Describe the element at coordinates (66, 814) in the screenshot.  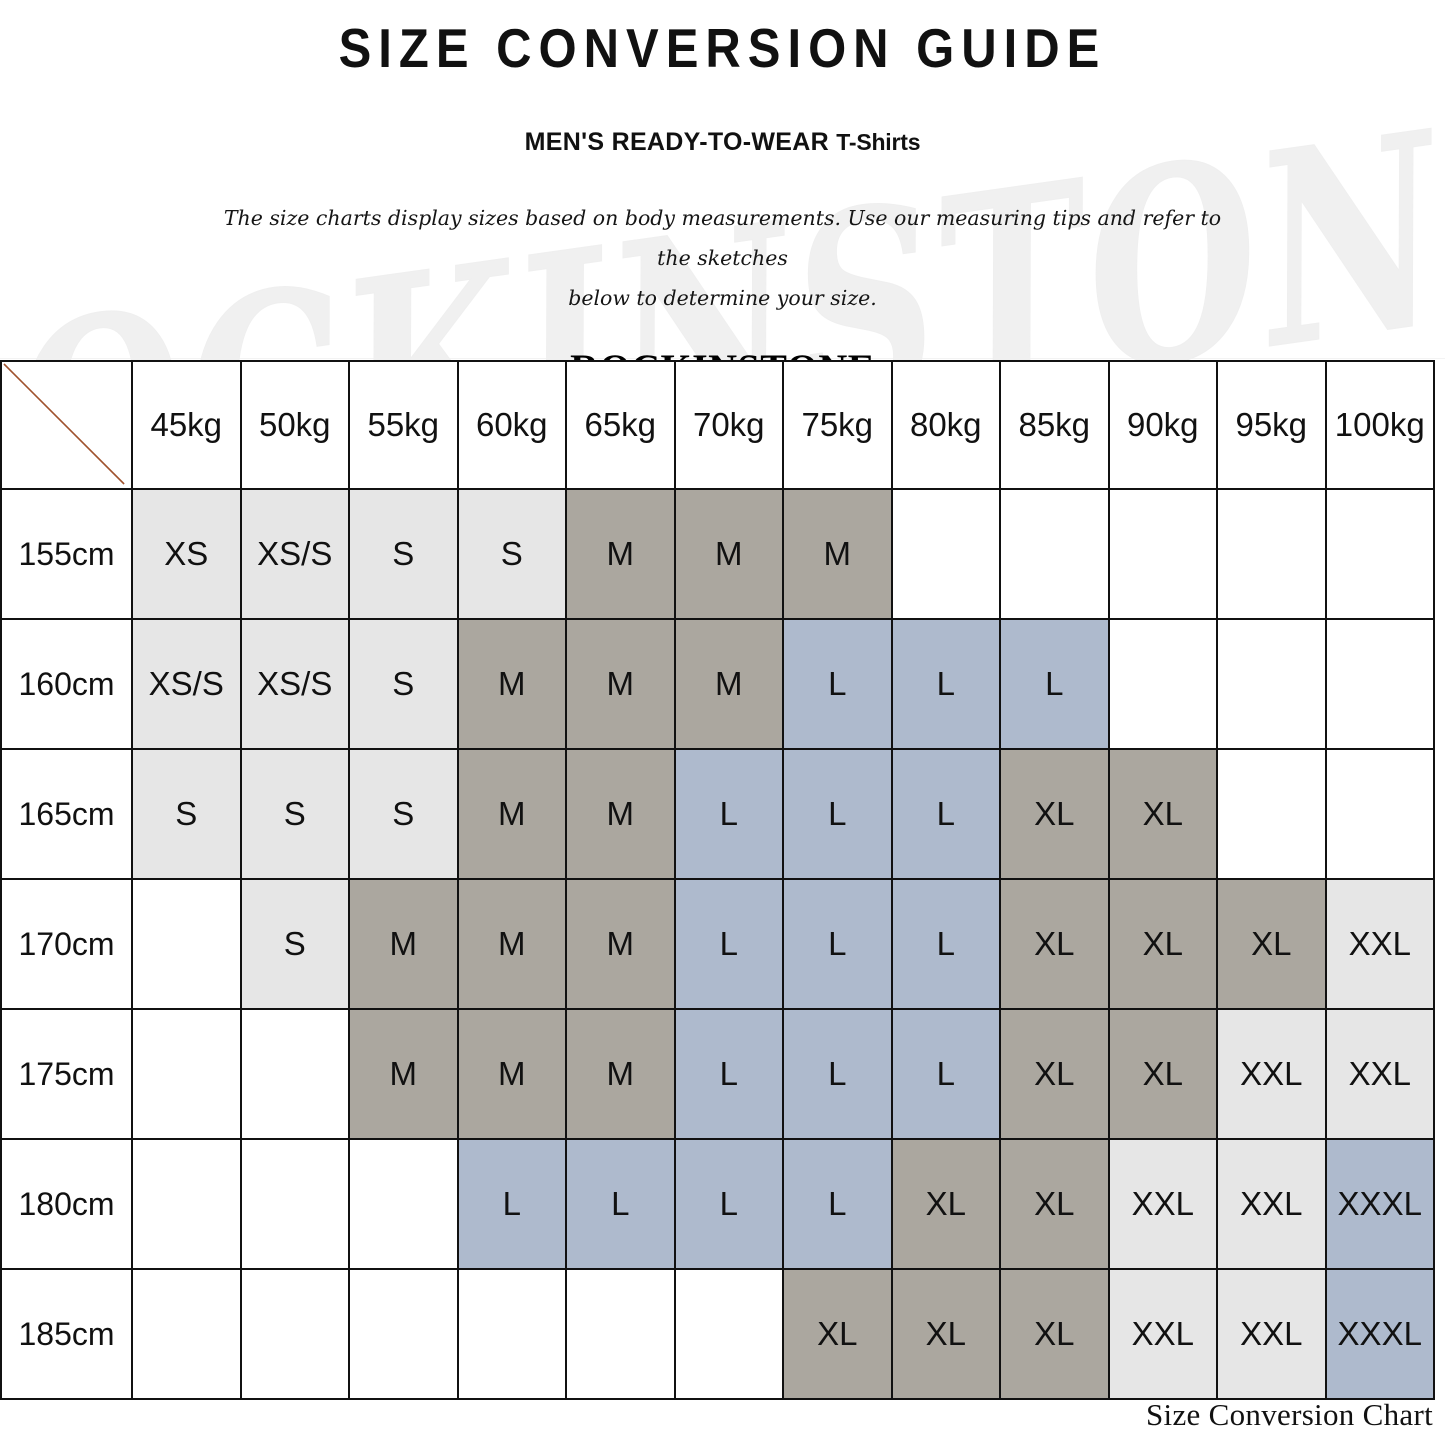
I see `height-label-165cm: 165cm` at that location.